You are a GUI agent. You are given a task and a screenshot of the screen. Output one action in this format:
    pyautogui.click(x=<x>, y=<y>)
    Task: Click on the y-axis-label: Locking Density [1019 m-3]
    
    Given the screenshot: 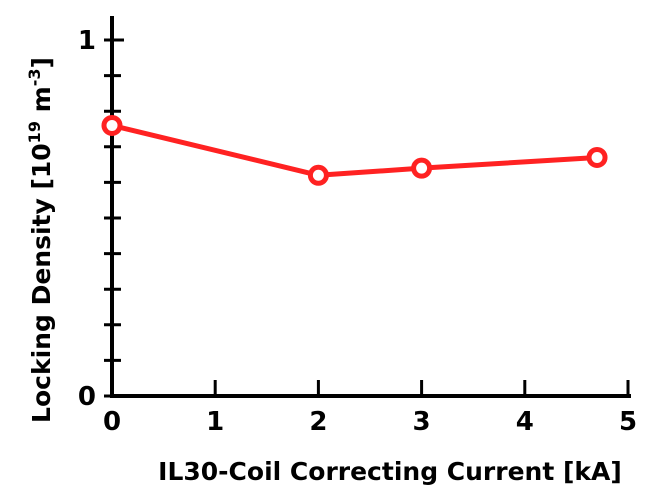 What is the action you would take?
    pyautogui.click(x=40, y=240)
    